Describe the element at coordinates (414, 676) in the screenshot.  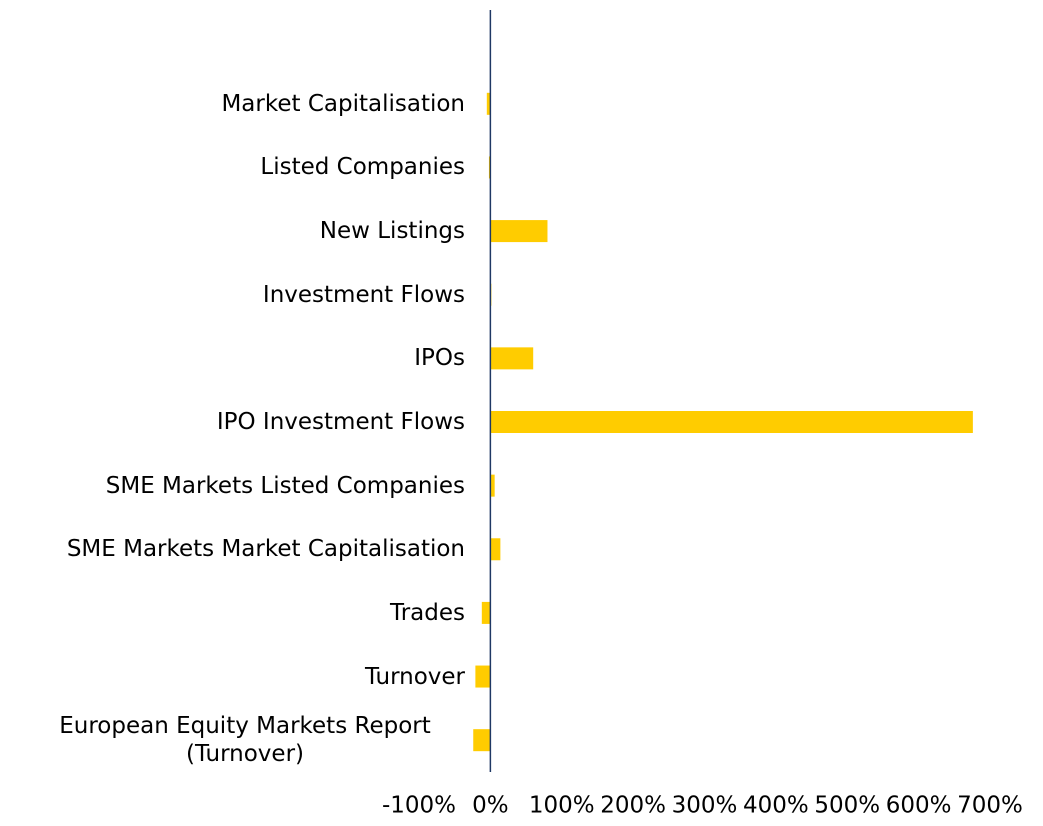
I see `y-tick-label: Turnover` at that location.